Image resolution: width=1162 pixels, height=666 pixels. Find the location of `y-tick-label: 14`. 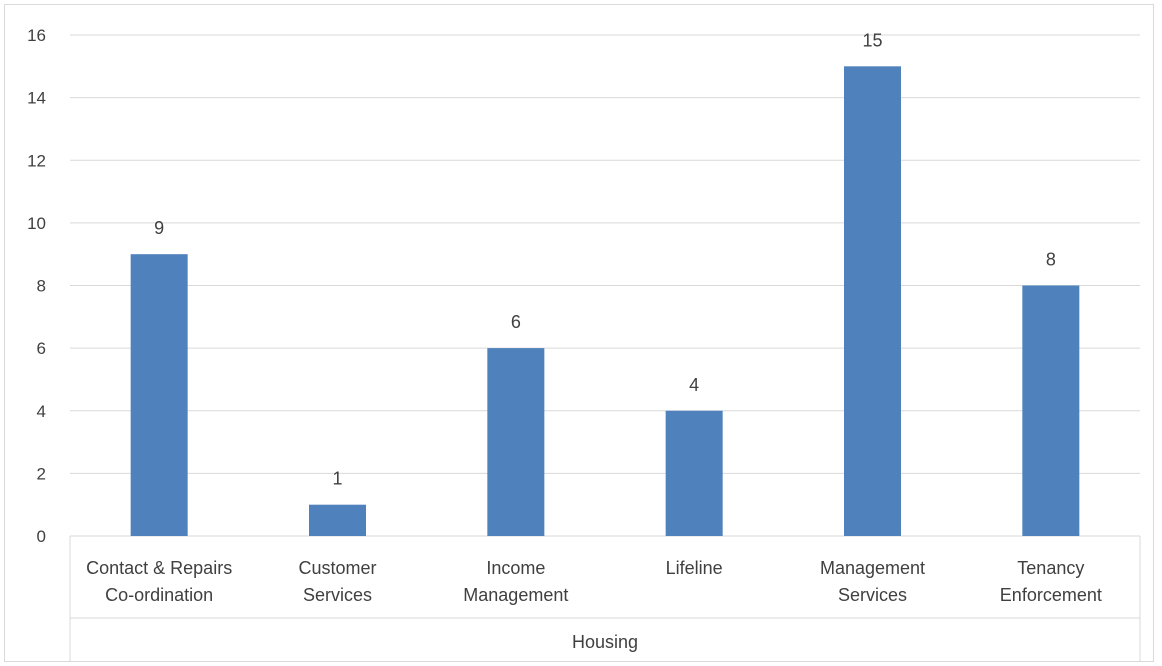

y-tick-label: 14 is located at coordinates (36, 98).